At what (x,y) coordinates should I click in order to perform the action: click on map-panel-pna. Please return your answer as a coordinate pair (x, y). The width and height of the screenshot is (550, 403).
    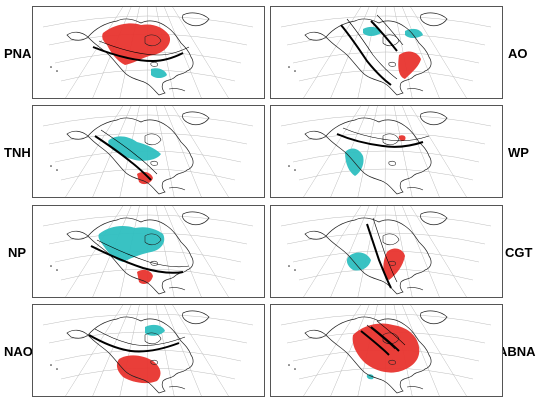
    Looking at the image, I should click on (148, 52).